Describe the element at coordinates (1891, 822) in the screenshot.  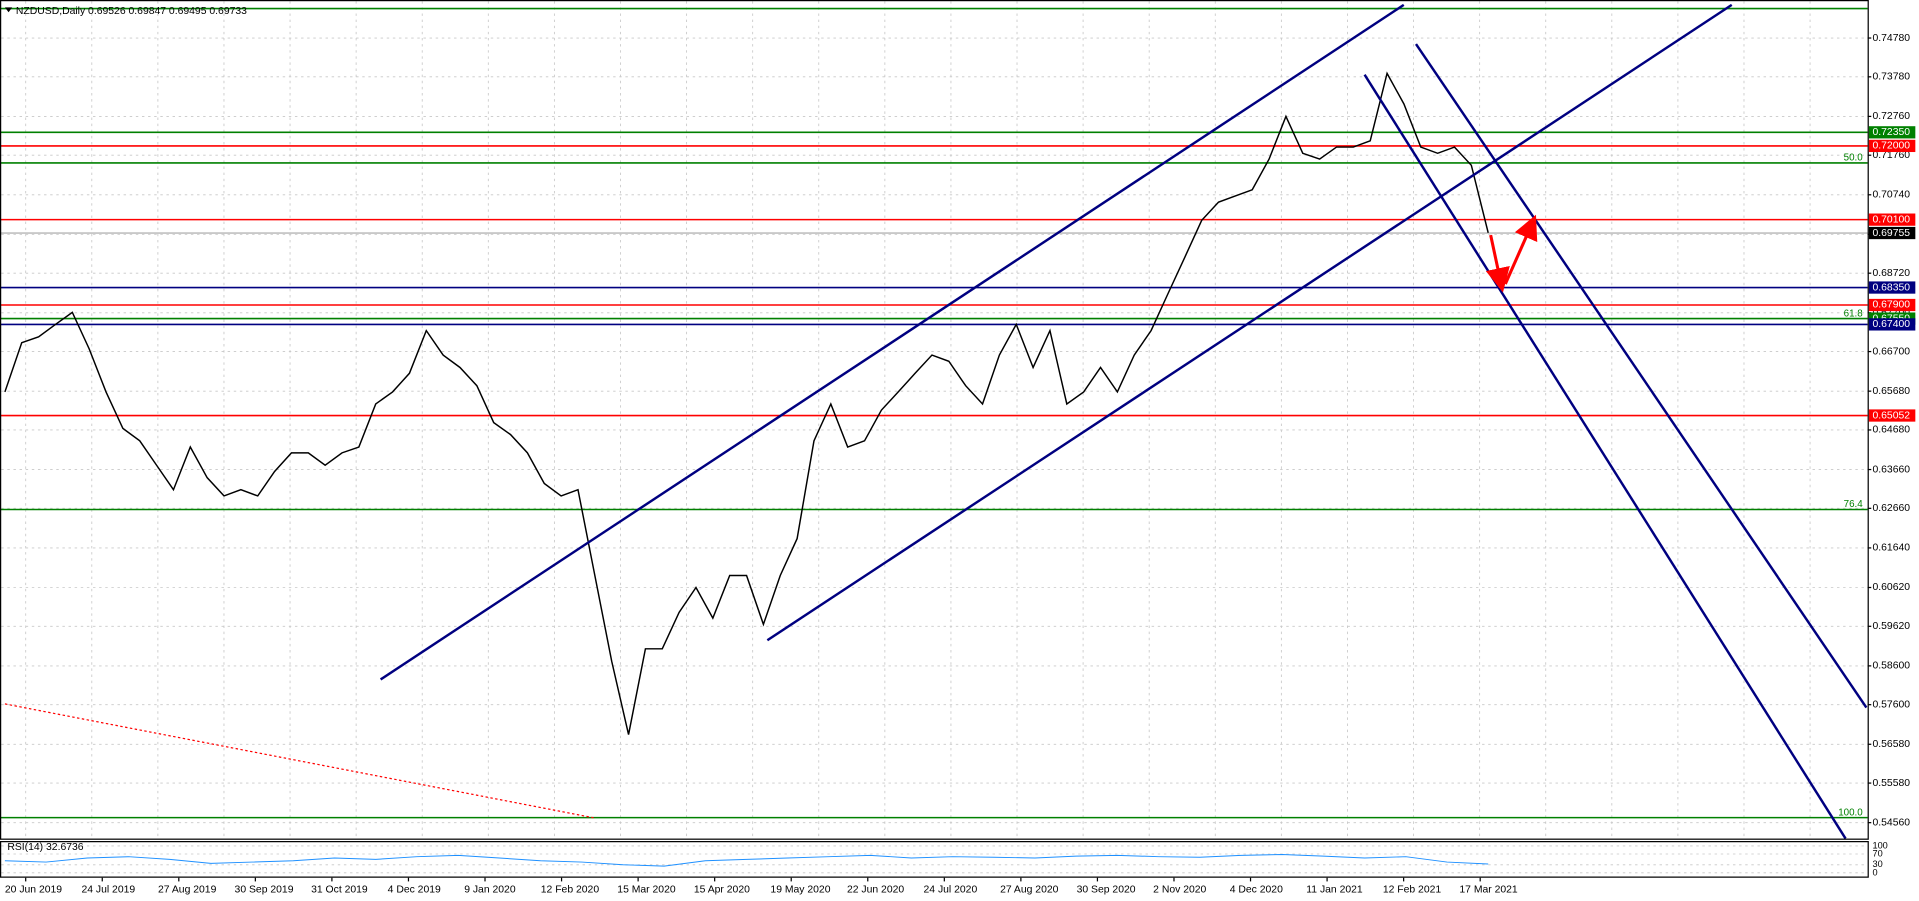
I see `y-tick-label: 0.54560` at that location.